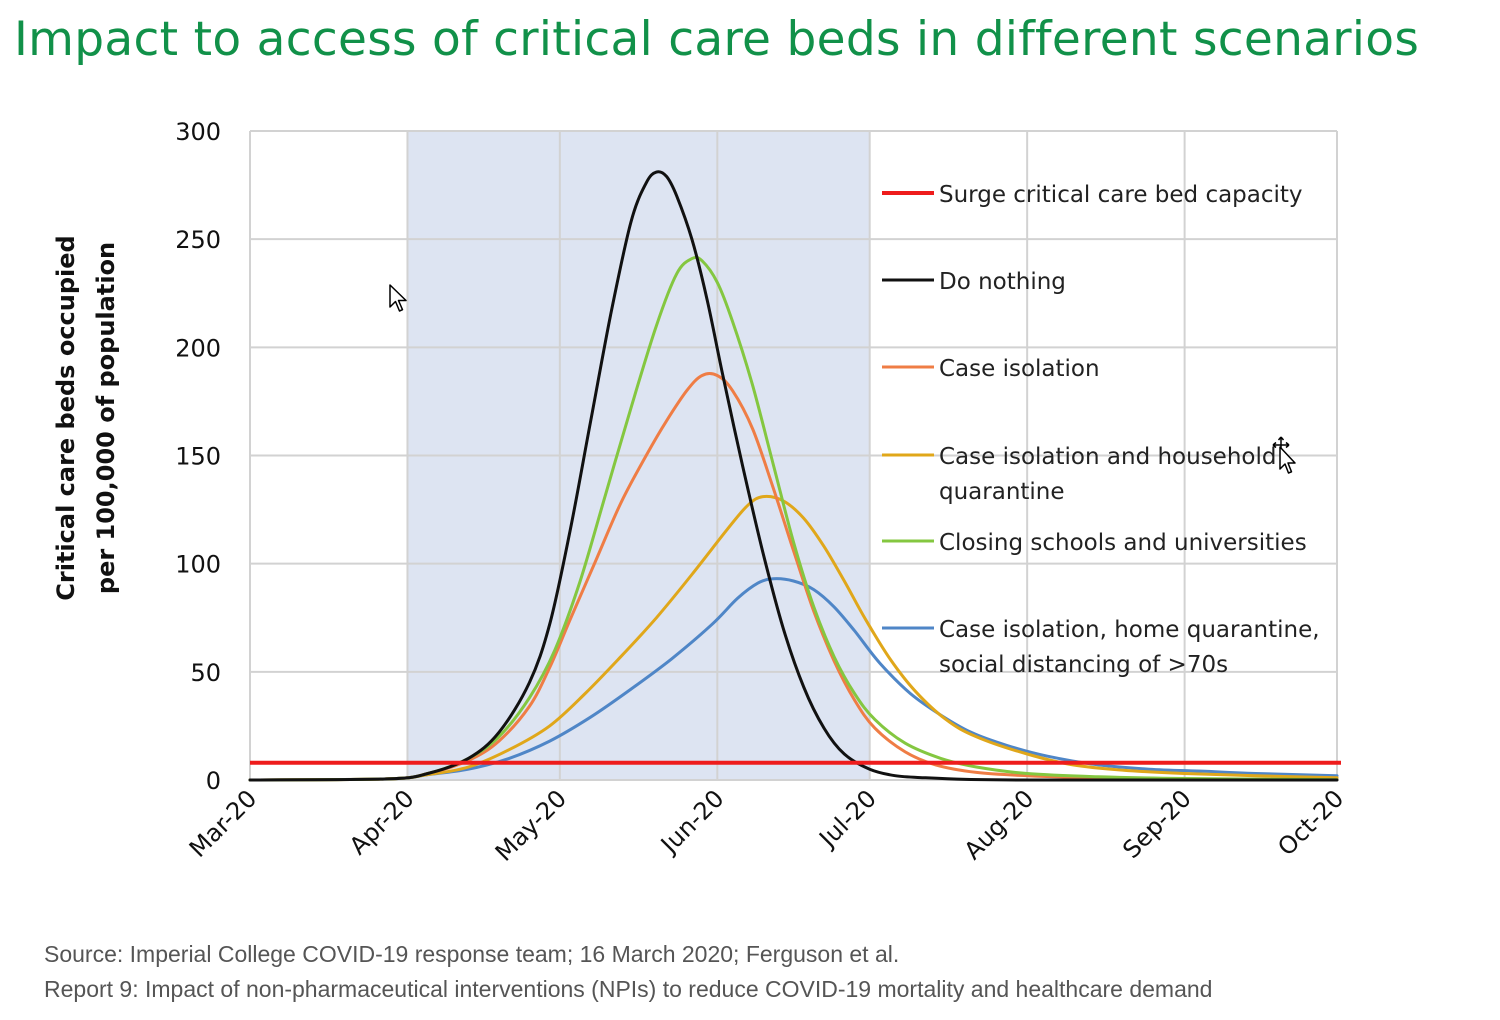 Image resolution: width=1500 pixels, height=1020 pixels. Describe the element at coordinates (691, 821) in the screenshot. I see `x-tick-label: Jun-20` at that location.